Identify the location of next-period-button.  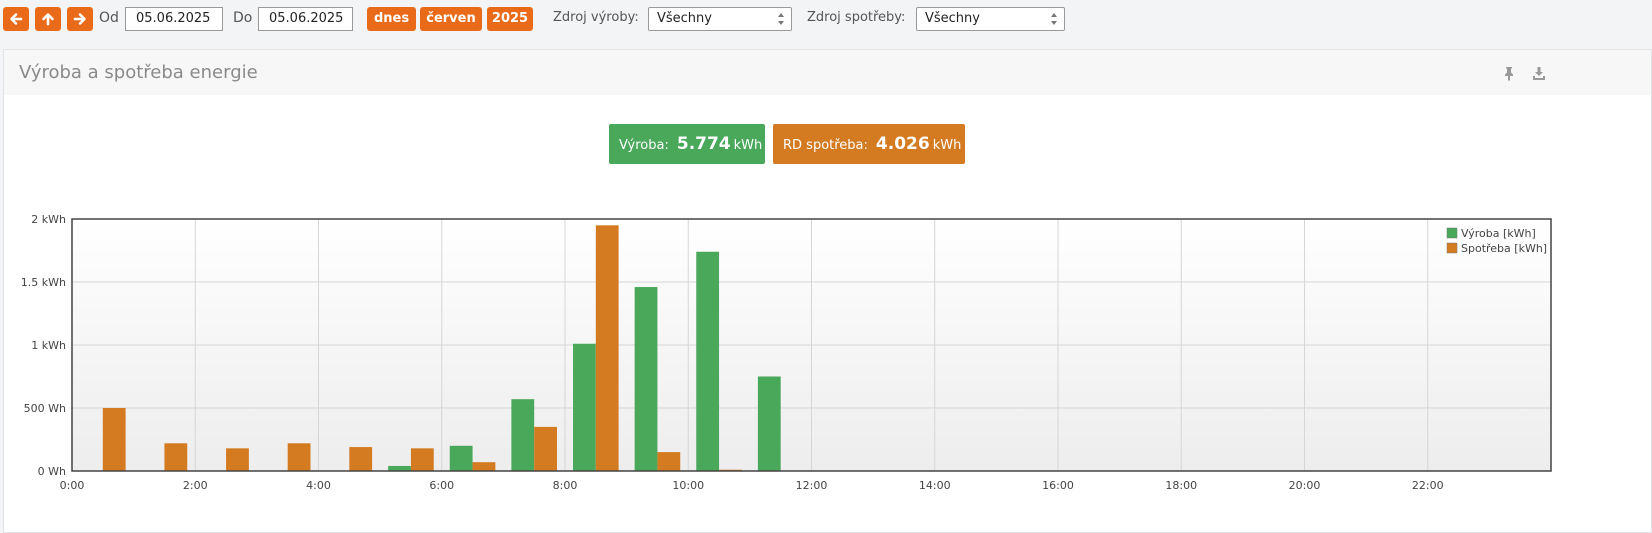
(80, 19).